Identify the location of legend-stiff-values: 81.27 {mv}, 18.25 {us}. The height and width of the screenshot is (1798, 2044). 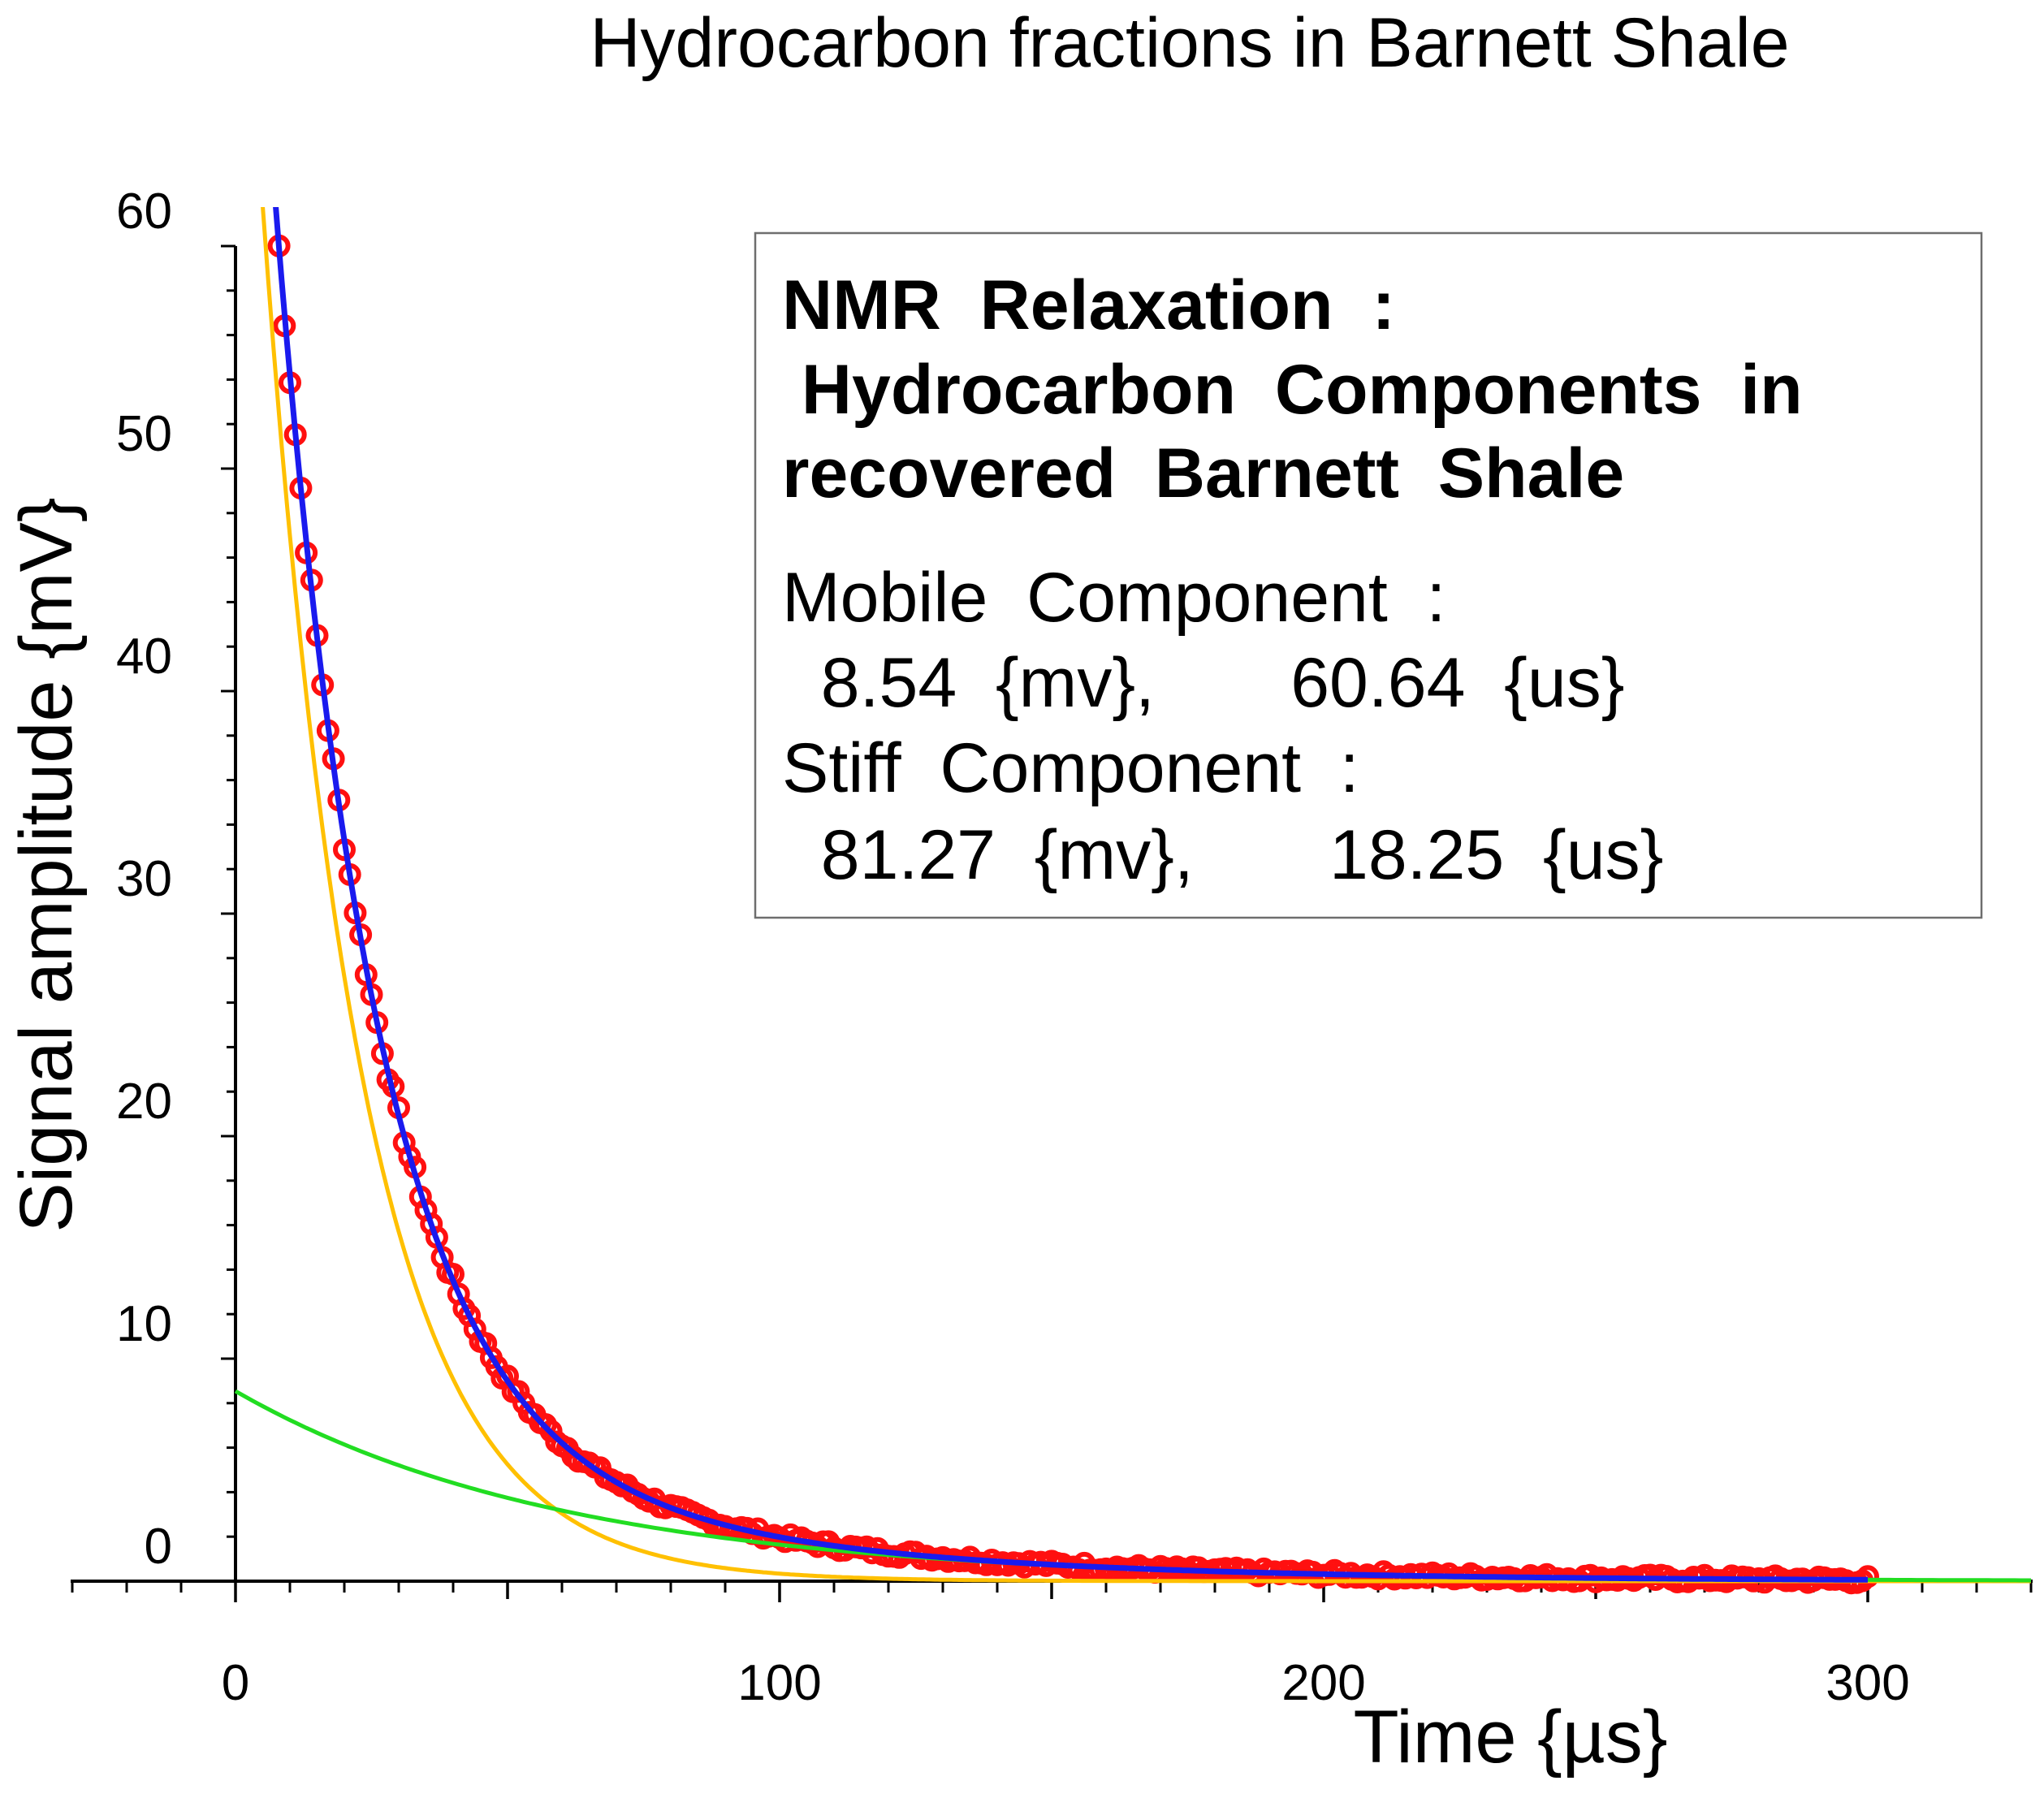
(1222, 855).